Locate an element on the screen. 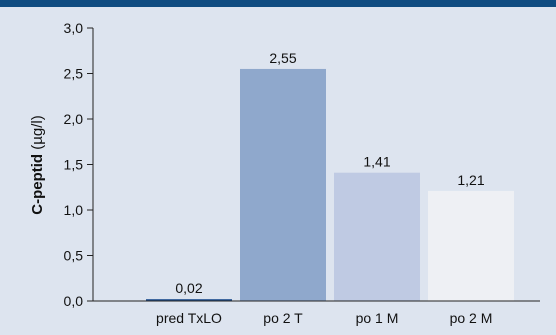  y-tick-label: 2,5 is located at coordinates (74, 74).